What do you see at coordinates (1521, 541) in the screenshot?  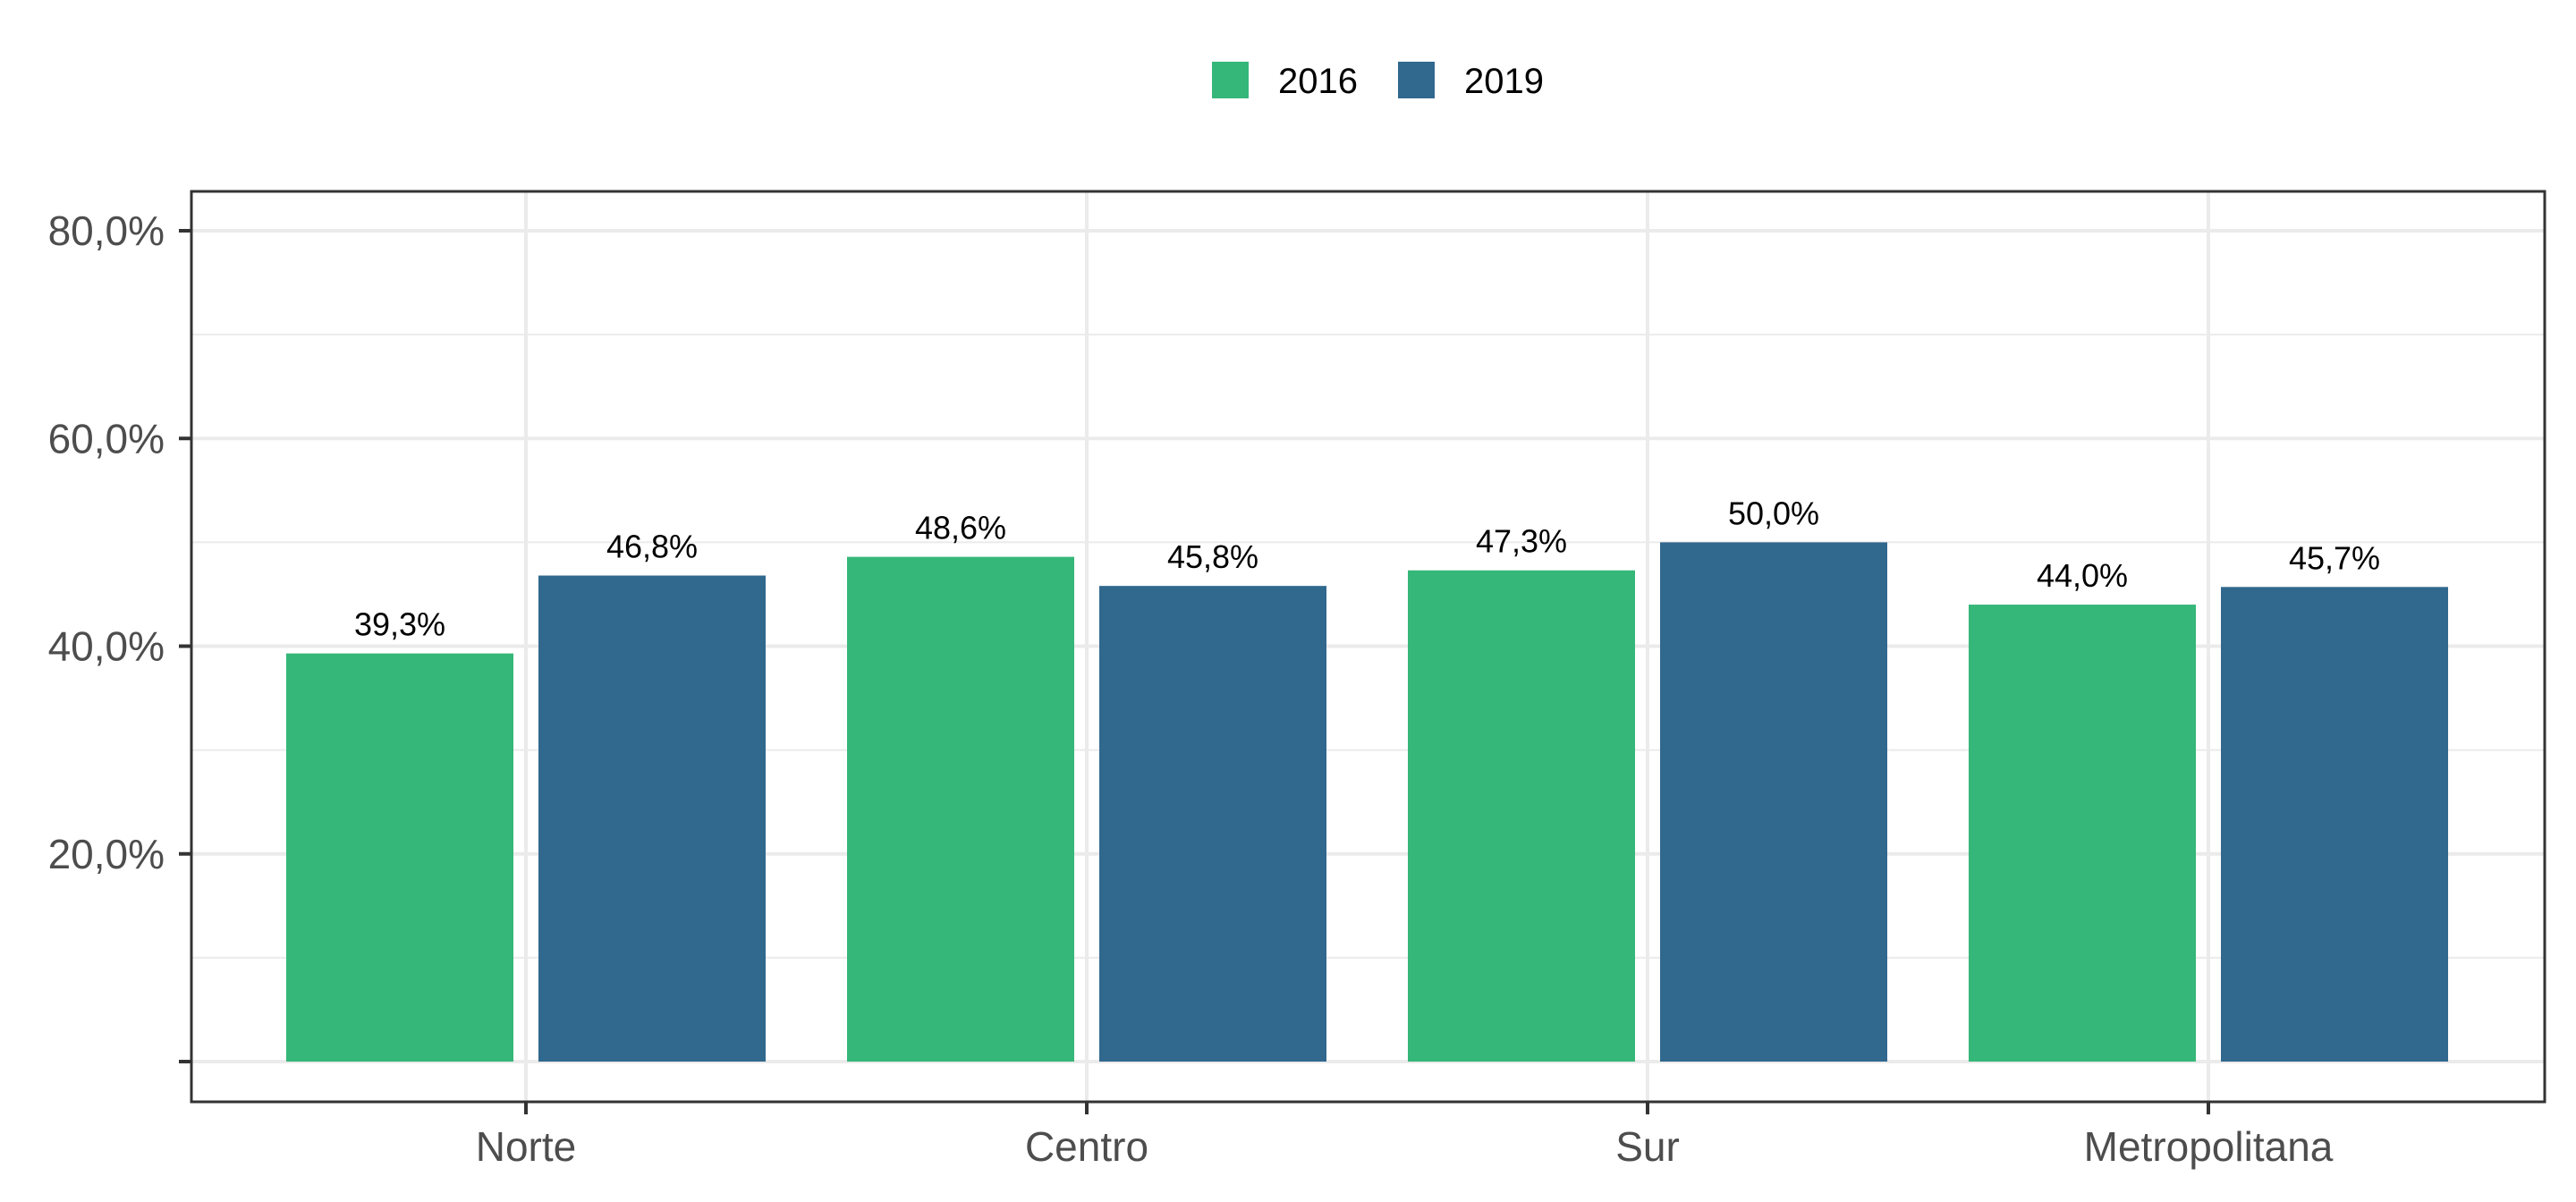 I see `data-label: 47,3%` at bounding box center [1521, 541].